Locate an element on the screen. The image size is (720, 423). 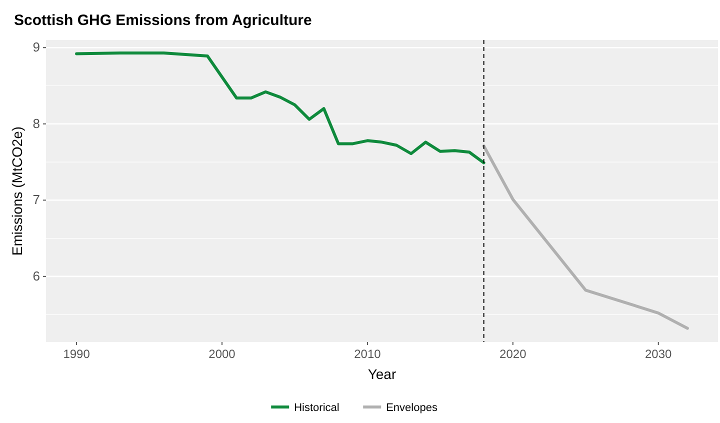
x-axis-title: Year is located at coordinates (382, 374).